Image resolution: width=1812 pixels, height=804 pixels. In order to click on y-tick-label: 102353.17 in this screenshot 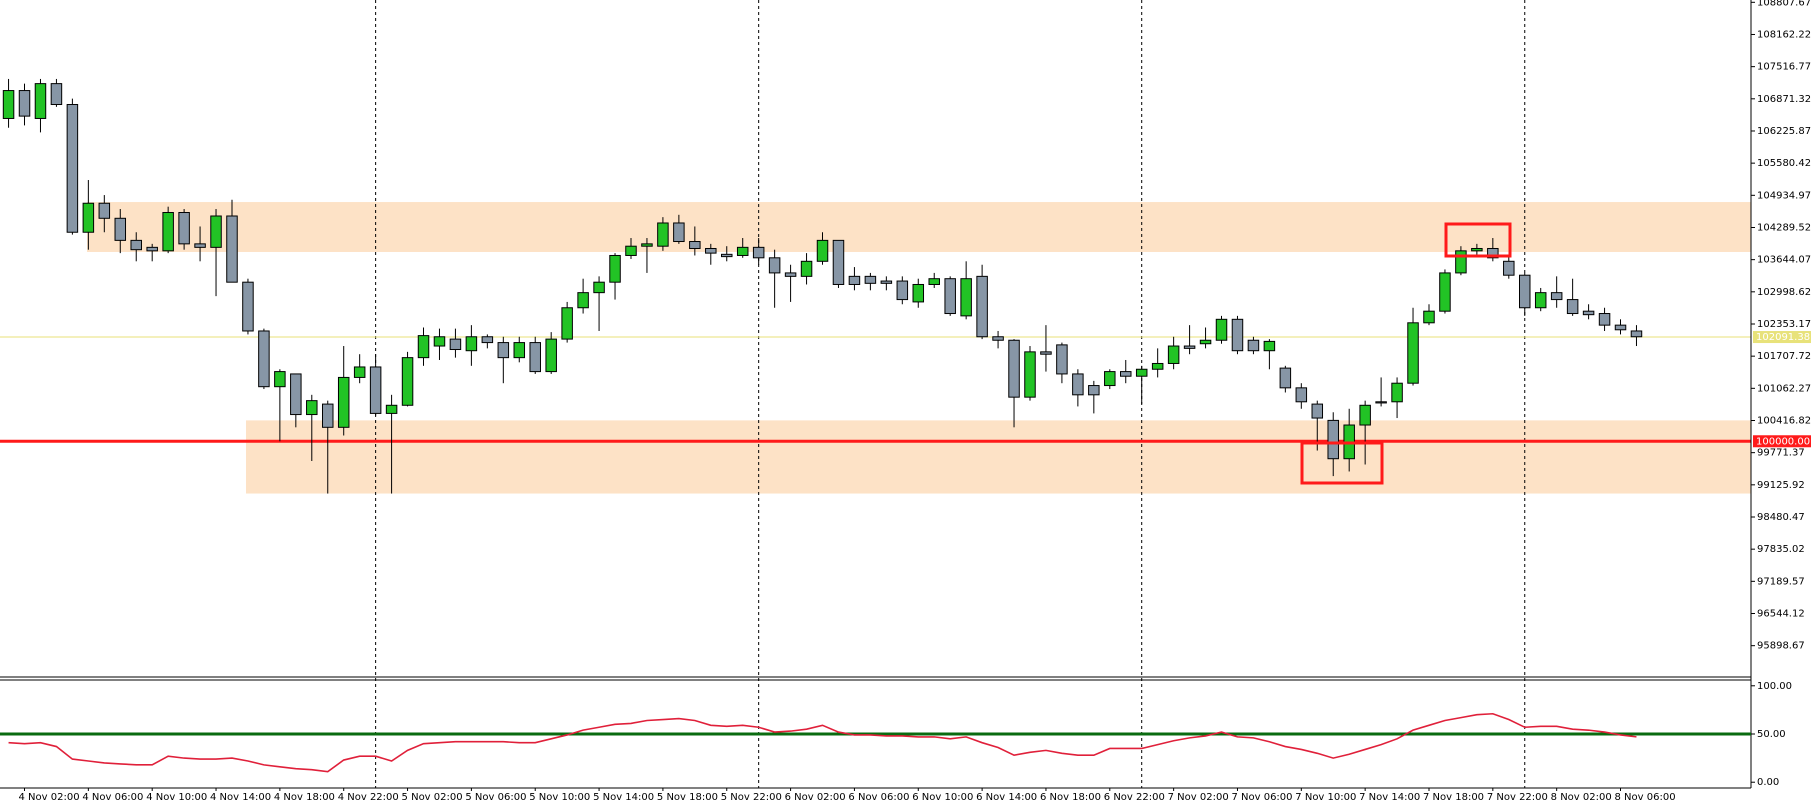, I will do `click(1784, 324)`.